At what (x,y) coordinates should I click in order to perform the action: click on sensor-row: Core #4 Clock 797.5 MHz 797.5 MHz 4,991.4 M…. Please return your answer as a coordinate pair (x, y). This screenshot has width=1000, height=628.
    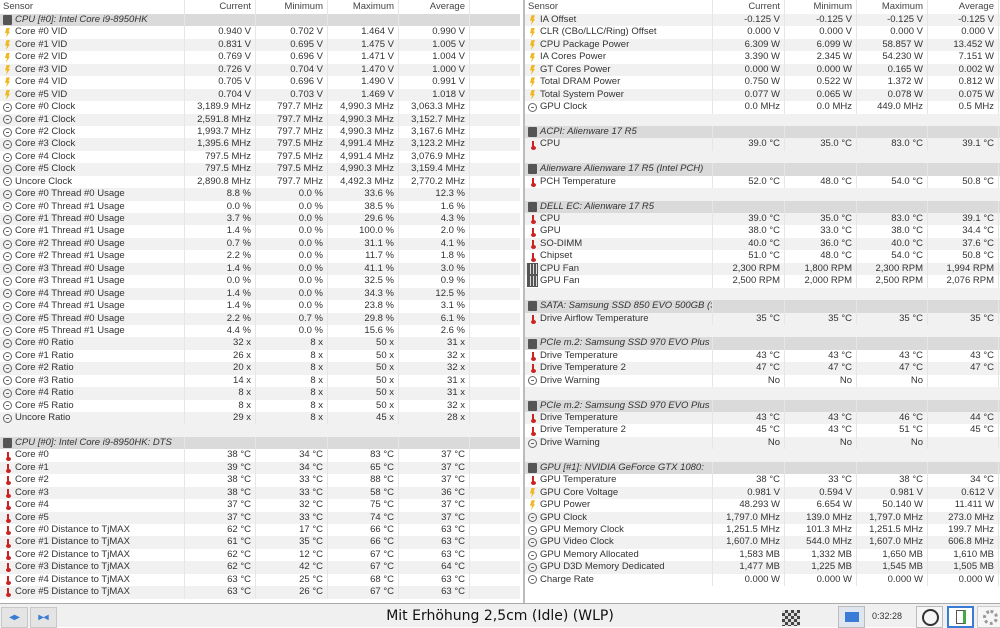
    Looking at the image, I should click on (260, 157).